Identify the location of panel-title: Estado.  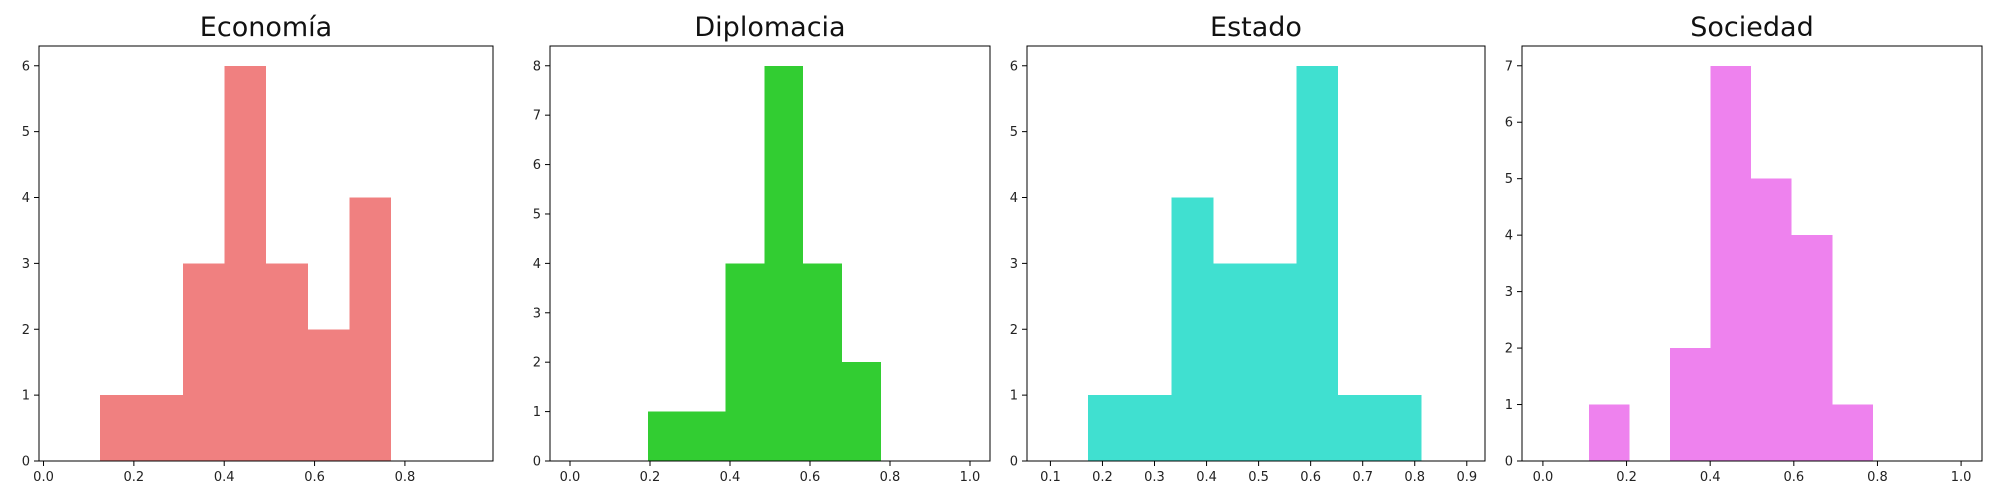
(1256, 27).